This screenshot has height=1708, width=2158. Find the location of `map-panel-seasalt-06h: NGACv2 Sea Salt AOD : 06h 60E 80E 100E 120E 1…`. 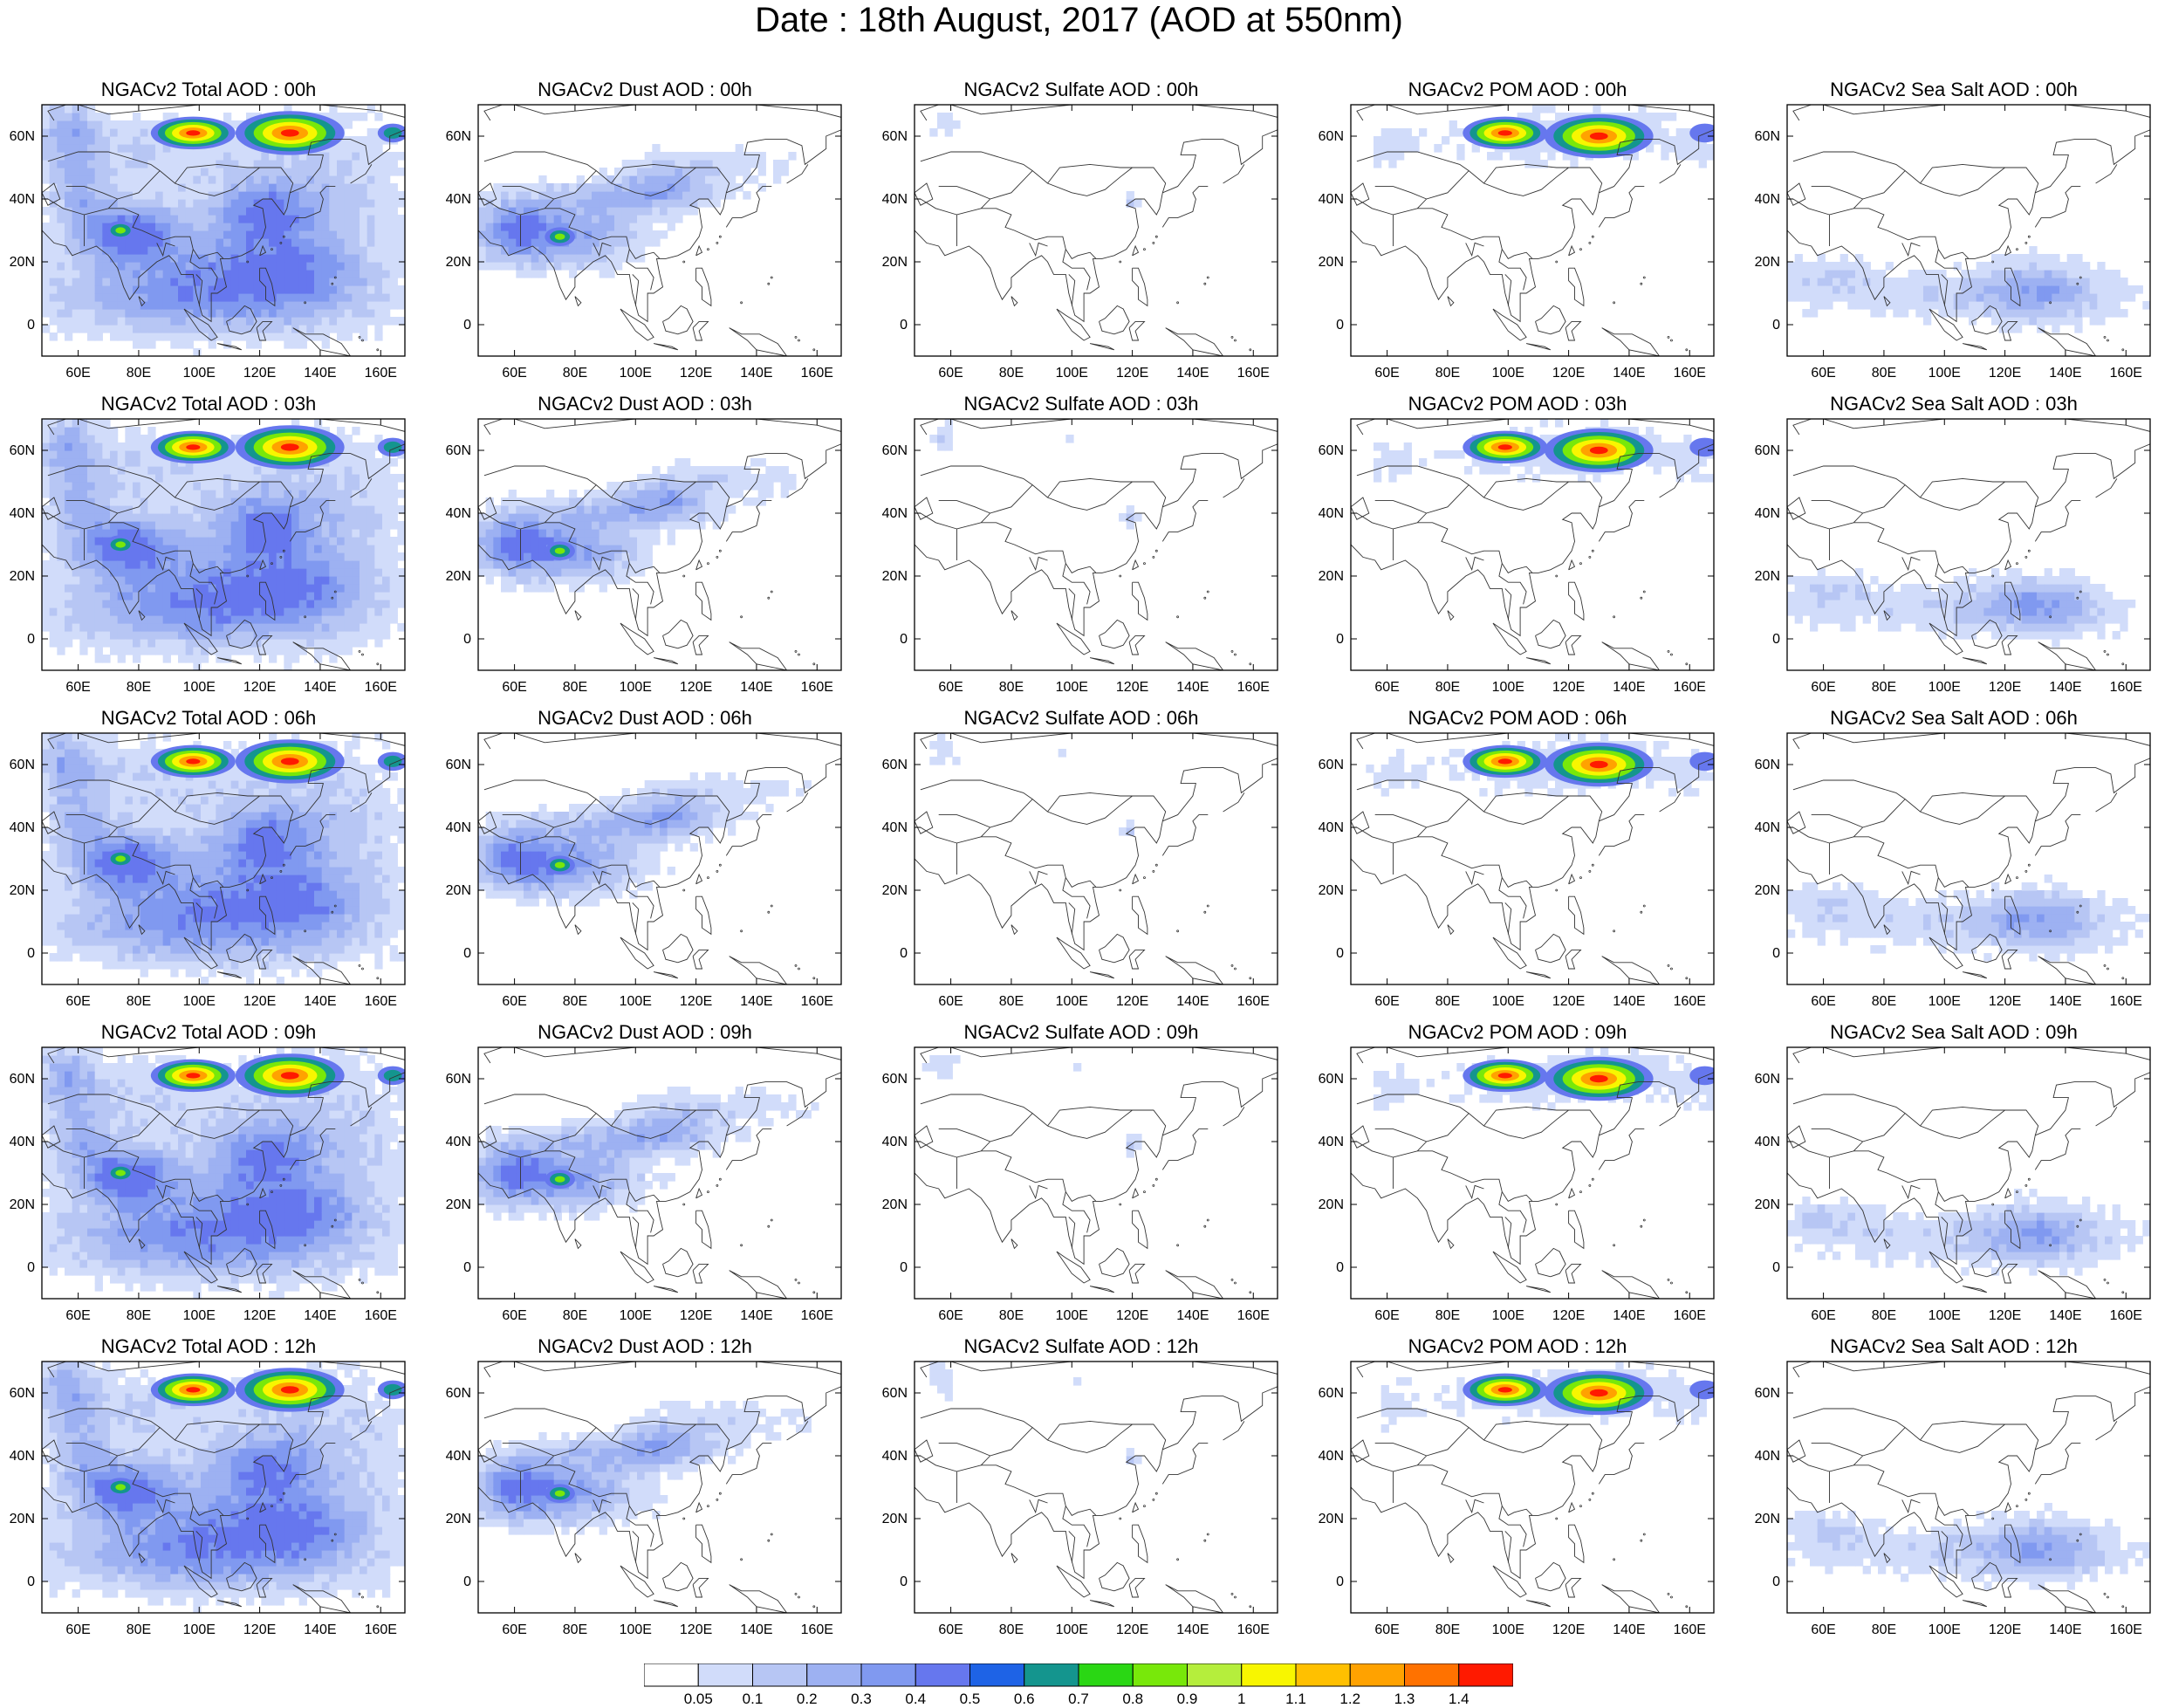

map-panel-seasalt-06h: NGACv2 Sea Salt AOD : 06h 60E 80E 100E 120E 1… is located at coordinates (1953, 864).